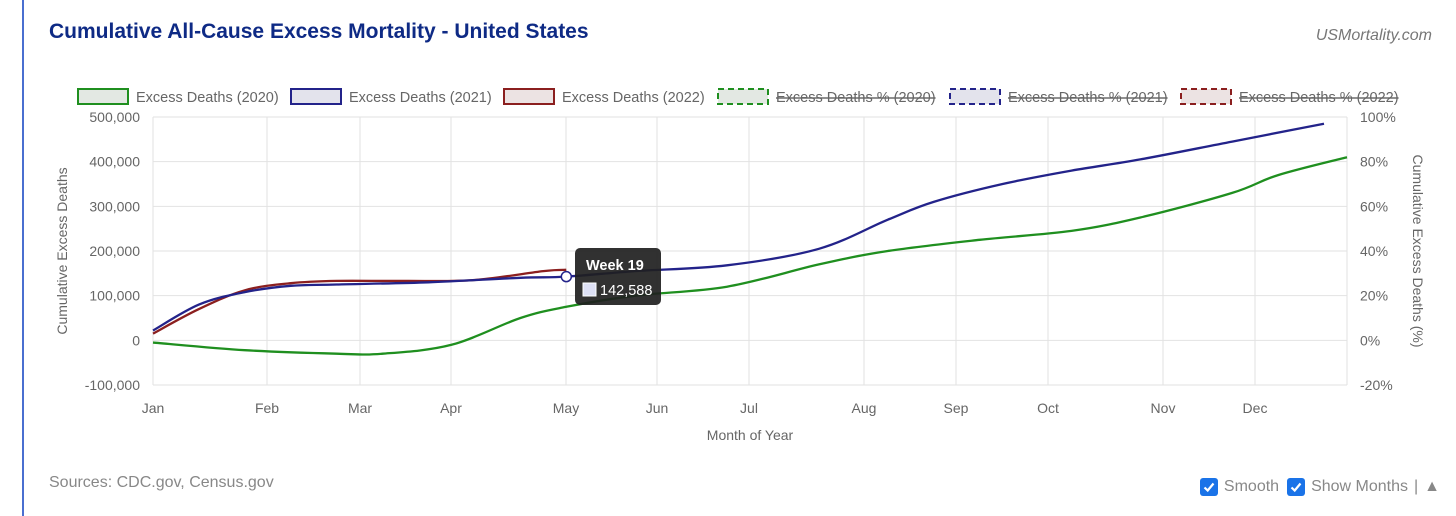 This screenshot has height=516, width=1456. I want to click on x-tick-label: Jul, so click(749, 408).